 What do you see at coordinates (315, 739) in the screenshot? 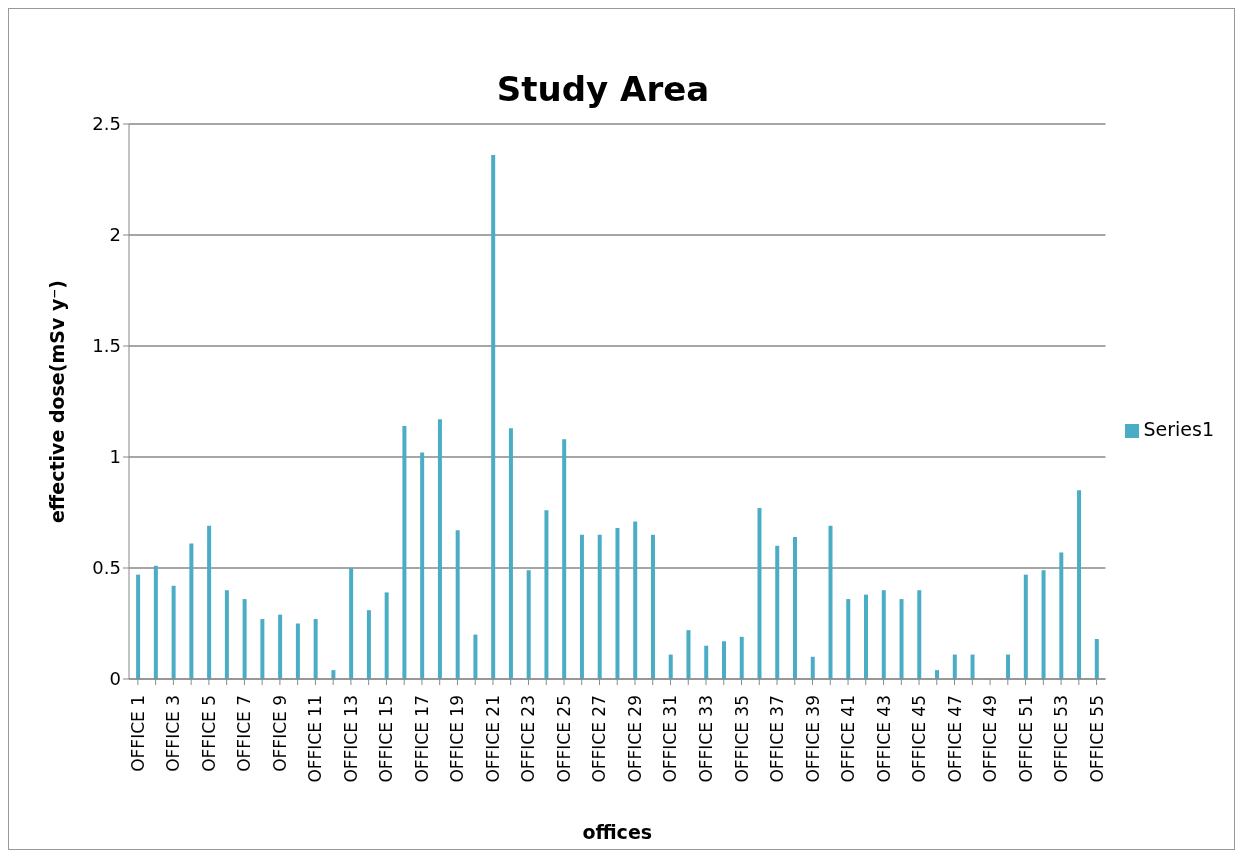
I see `x-tick-label: OFFICE 11` at bounding box center [315, 739].